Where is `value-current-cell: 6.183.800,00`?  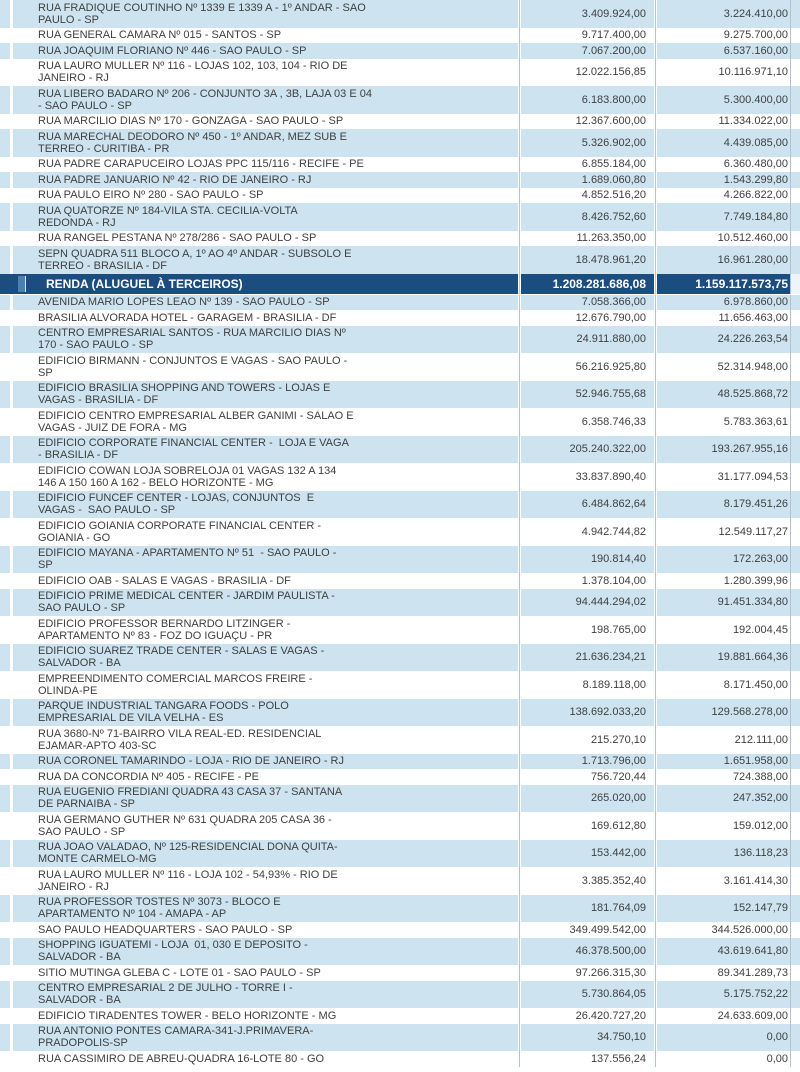 value-current-cell: 6.183.800,00 is located at coordinates (587, 100).